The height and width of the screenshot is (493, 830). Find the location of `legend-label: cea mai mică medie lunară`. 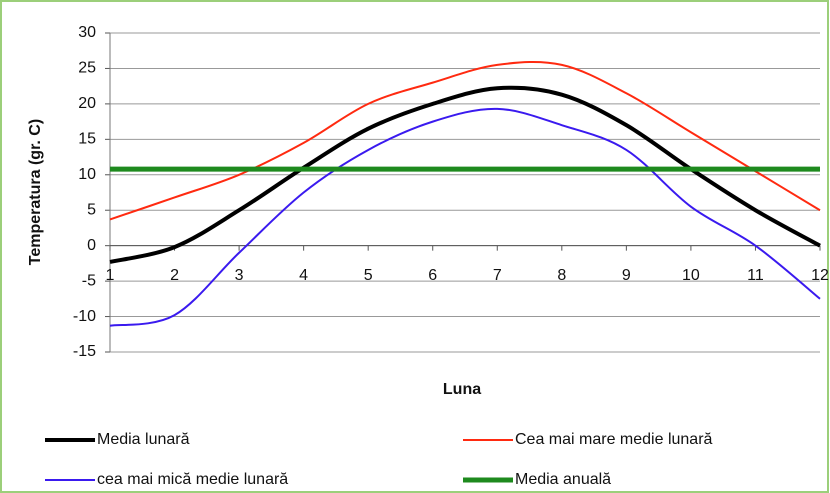

legend-label: cea mai mică medie lunară is located at coordinates (192, 479).